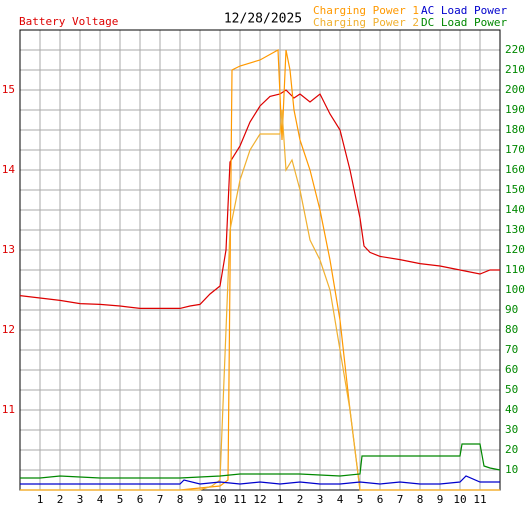  Describe the element at coordinates (515, 49) in the screenshot. I see `y2-tick-label: 220` at that location.